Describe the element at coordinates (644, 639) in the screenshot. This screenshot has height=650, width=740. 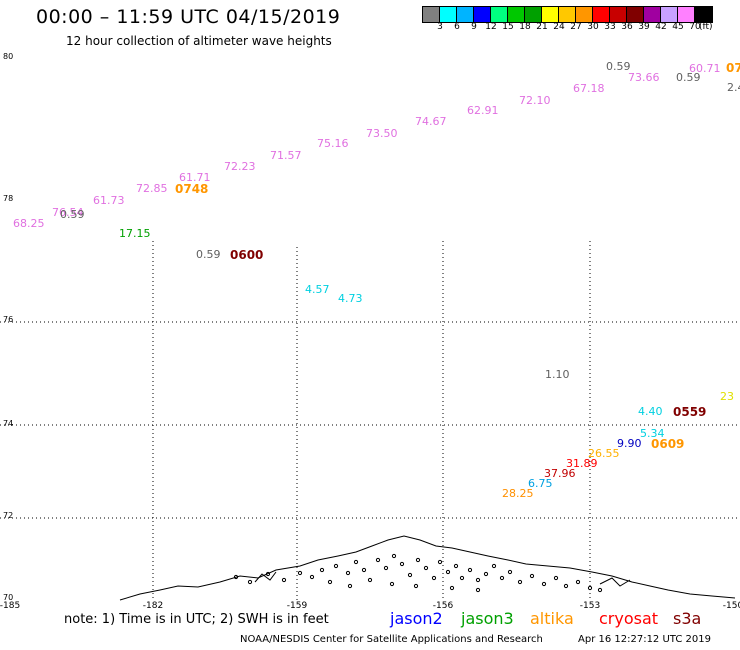
I see `footer-timestamp: Apr 16 12:27:12 UTC 2019` at that location.